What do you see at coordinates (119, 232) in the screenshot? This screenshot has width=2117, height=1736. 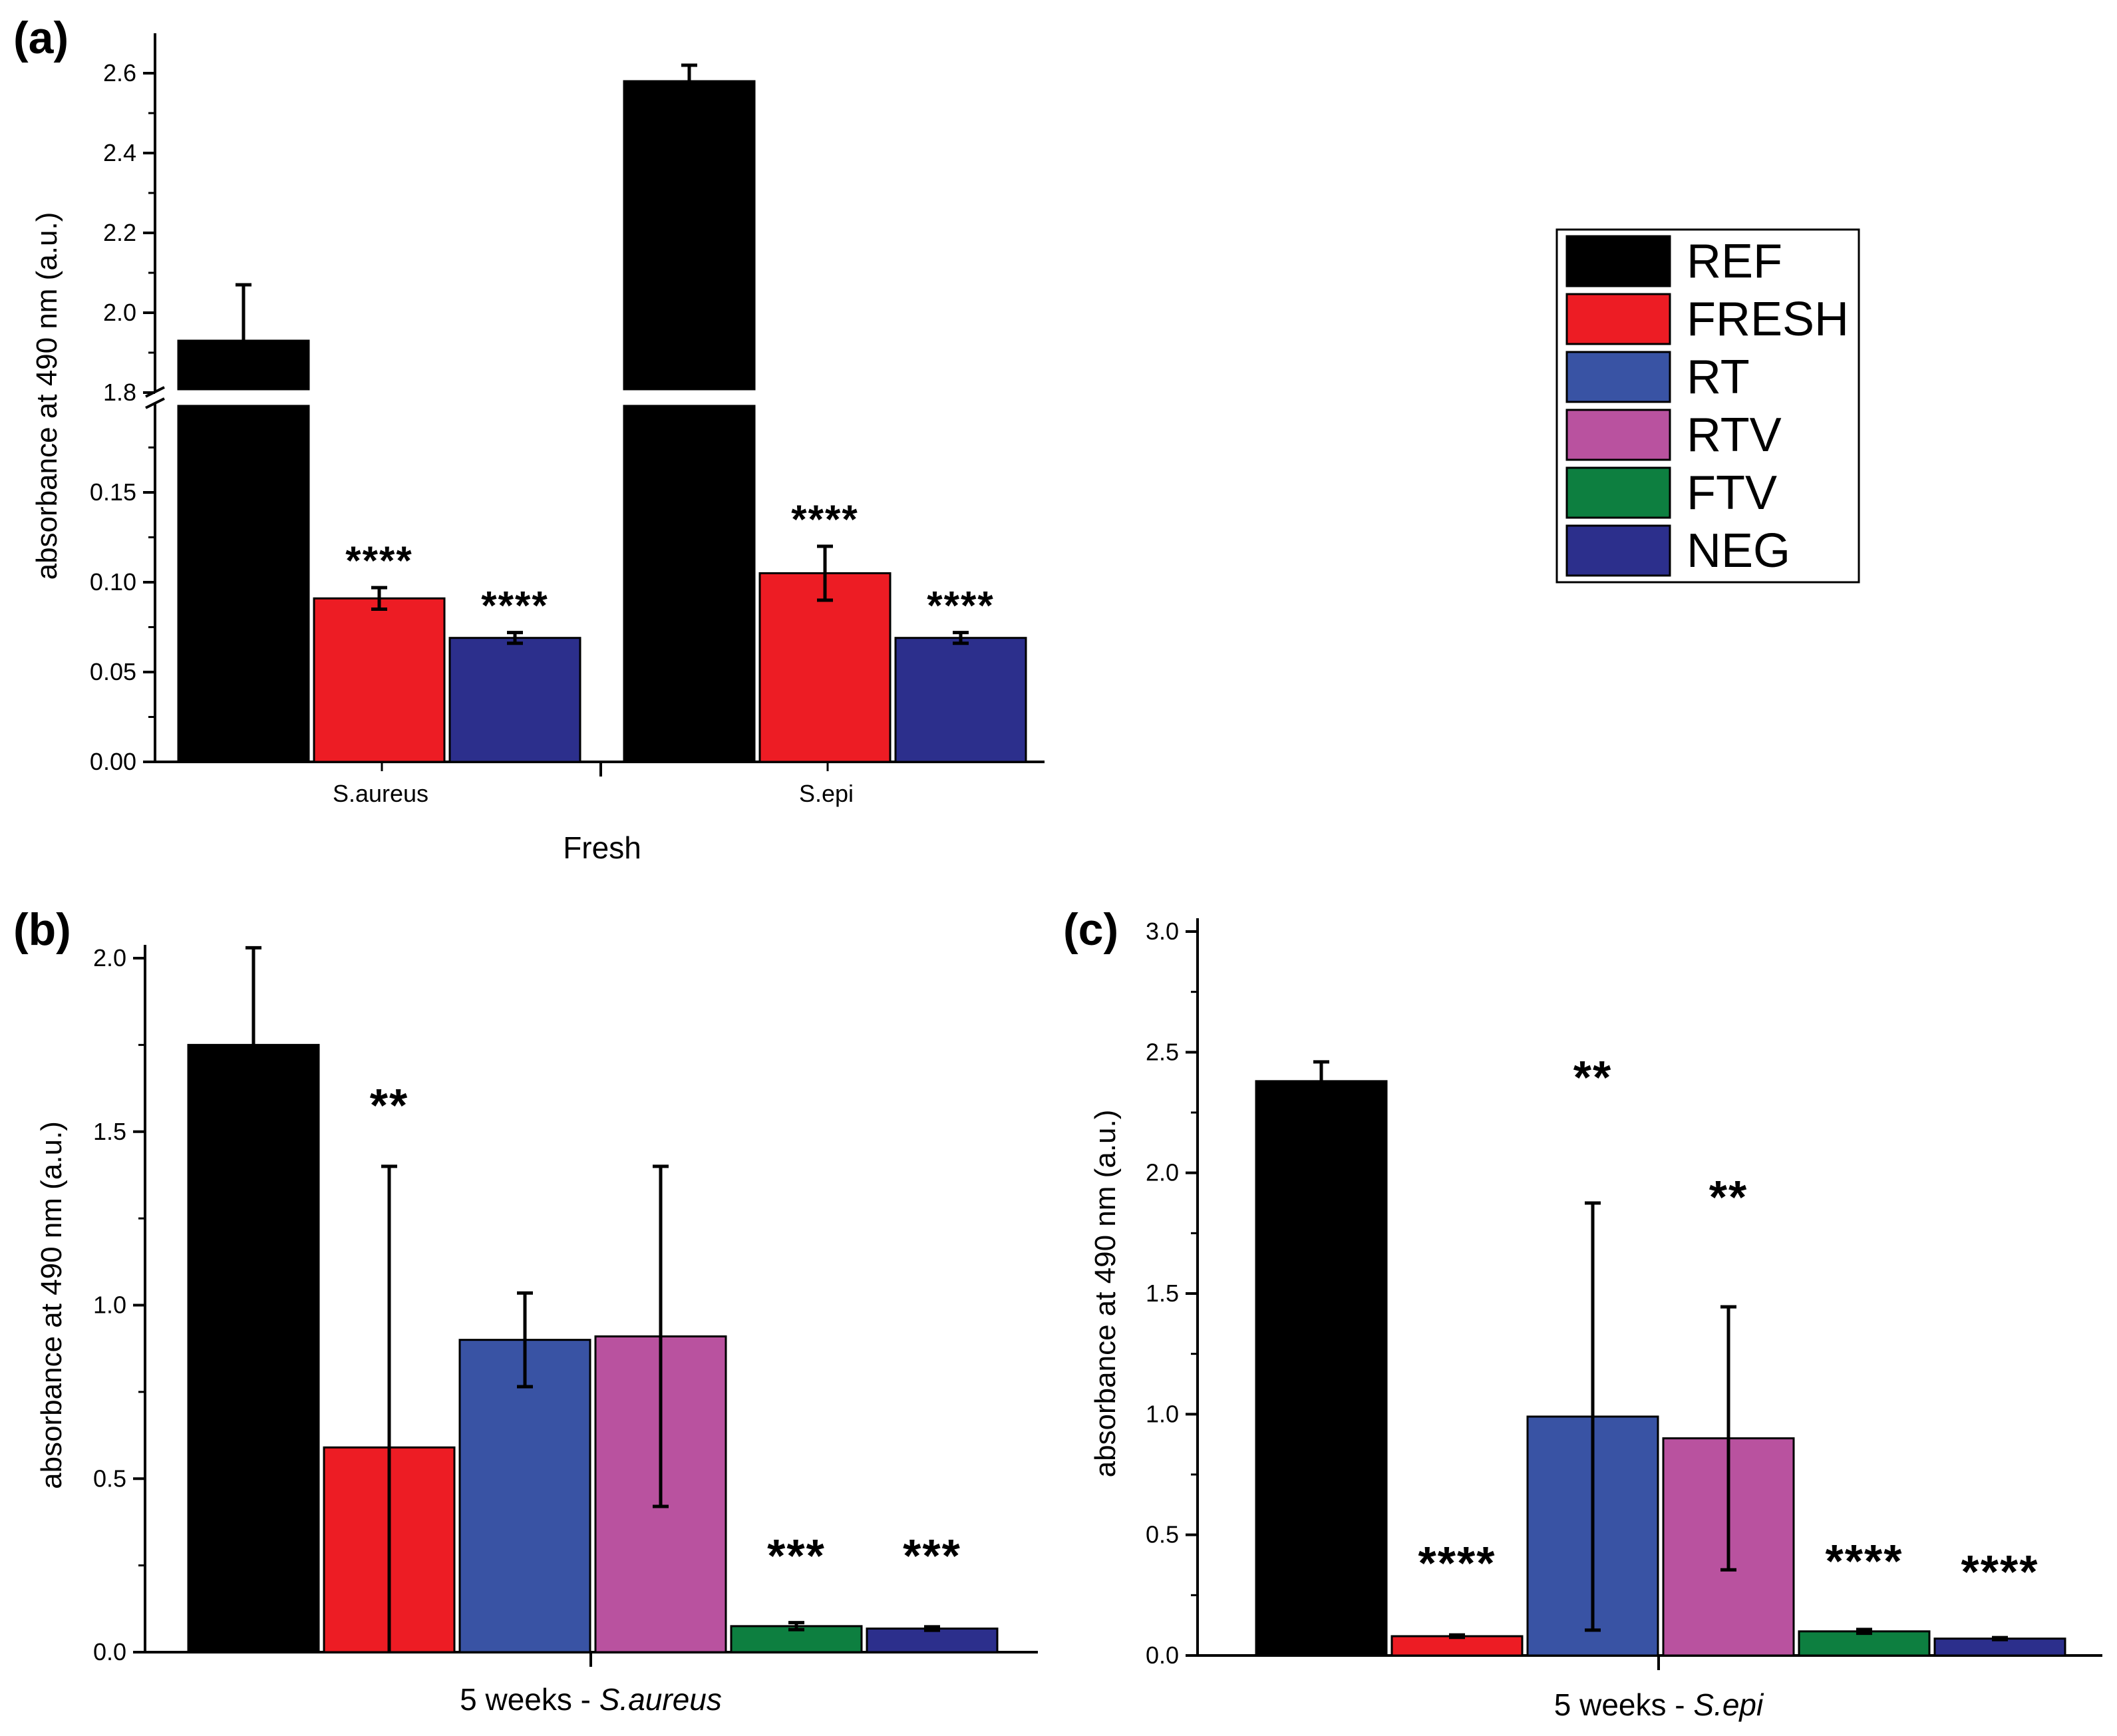 I see `y-tick-label: 2.2` at bounding box center [119, 232].